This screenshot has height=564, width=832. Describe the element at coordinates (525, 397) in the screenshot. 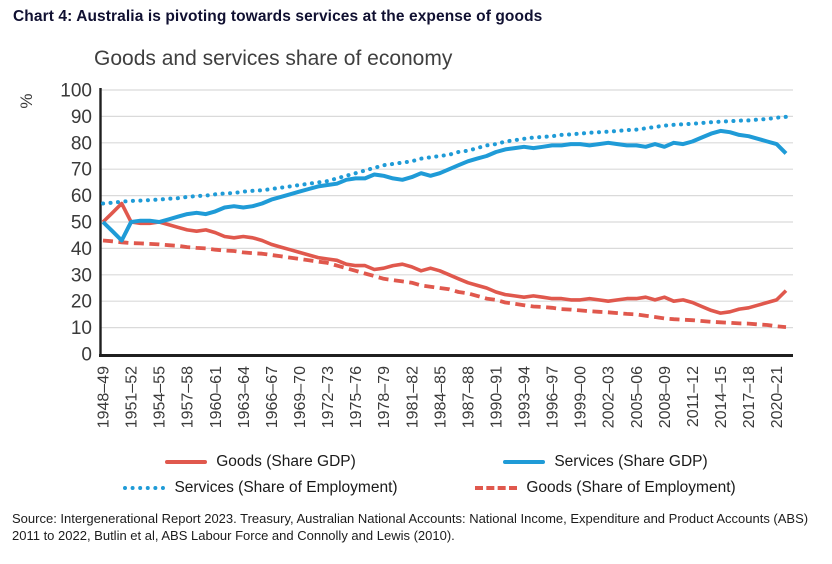

I see `x-tick-label: 1993–94` at that location.